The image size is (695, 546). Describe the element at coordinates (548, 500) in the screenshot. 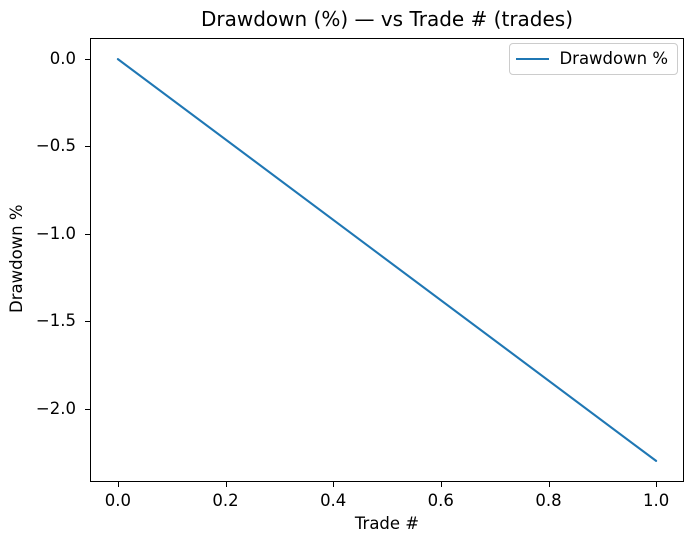

I see `x-tick-label: 0.8` at that location.